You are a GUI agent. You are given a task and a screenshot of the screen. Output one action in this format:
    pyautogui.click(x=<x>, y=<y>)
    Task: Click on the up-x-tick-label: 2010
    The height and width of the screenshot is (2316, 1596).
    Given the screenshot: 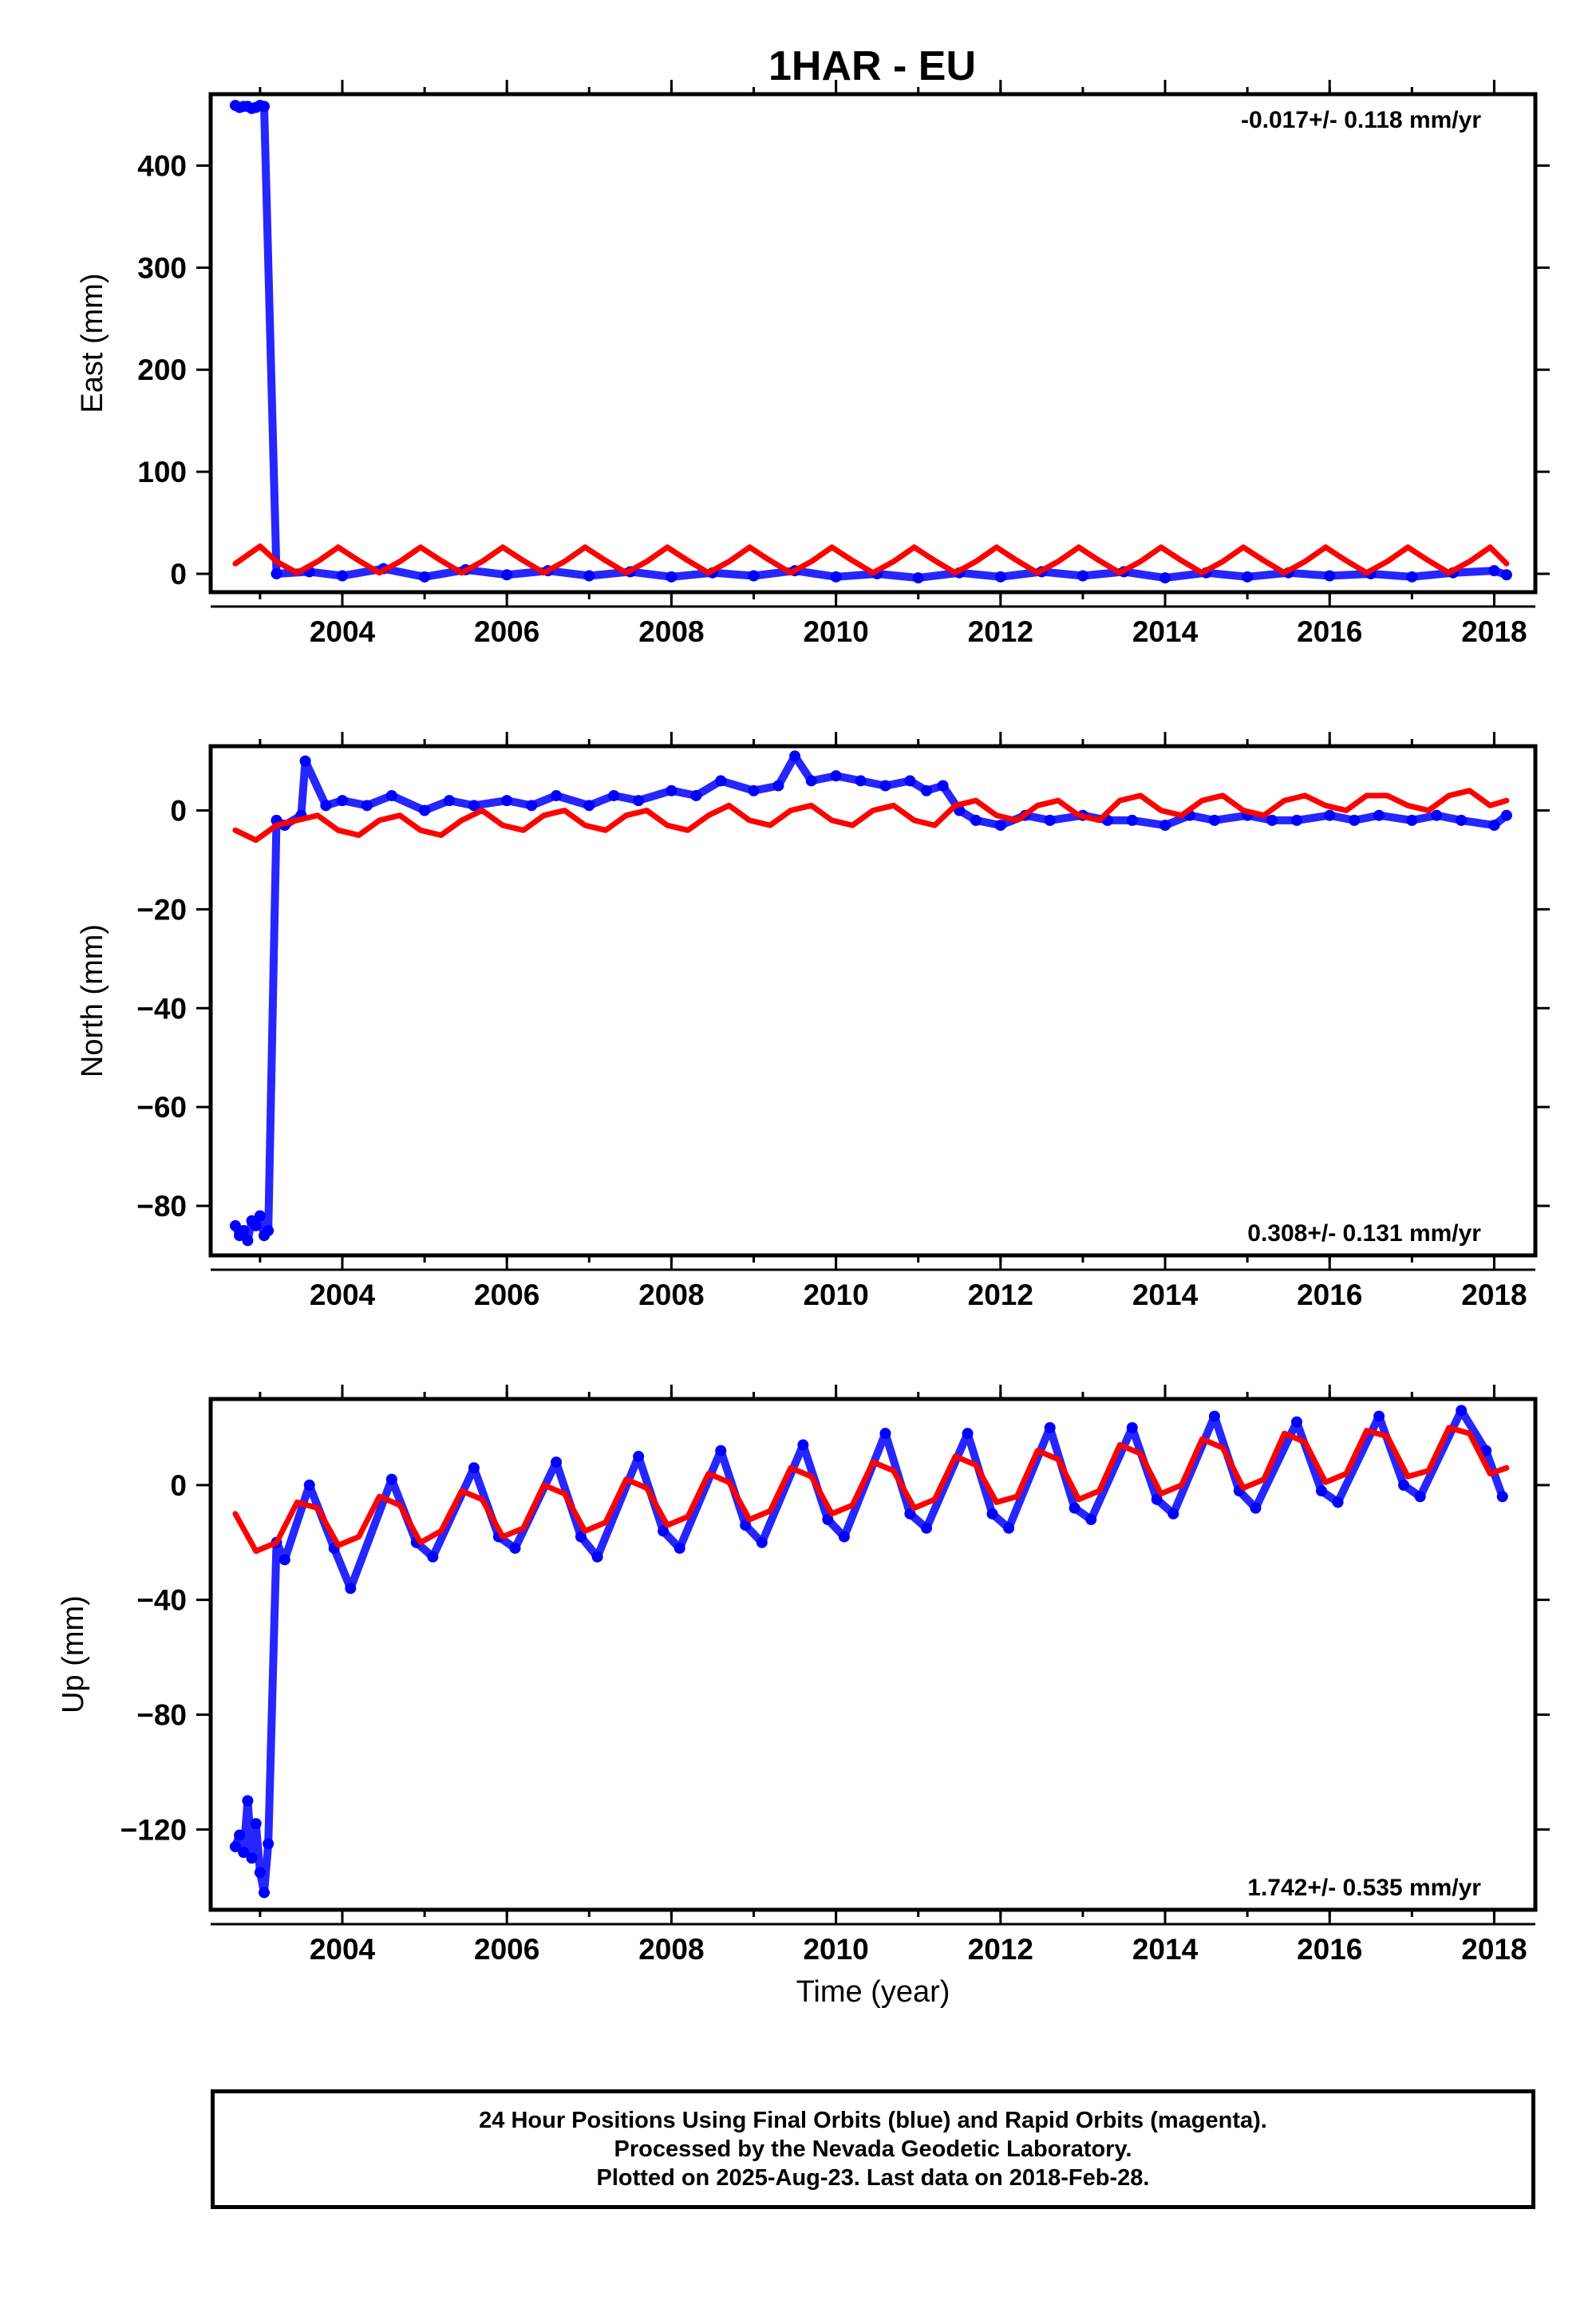 What is the action you would take?
    pyautogui.click(x=835, y=1949)
    